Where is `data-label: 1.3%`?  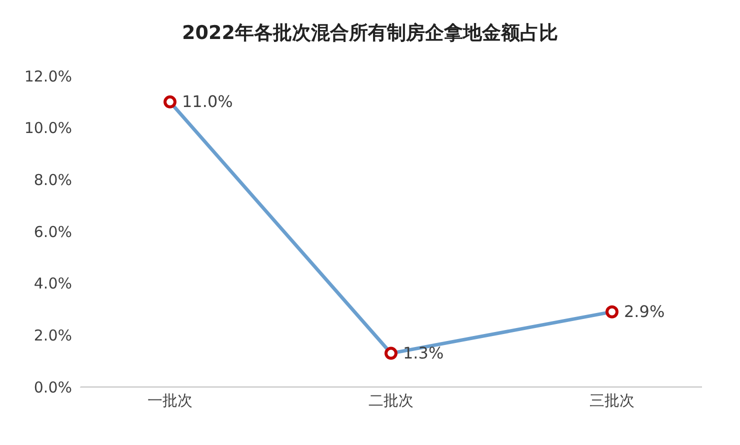
data-label: 1.3% is located at coordinates (423, 352).